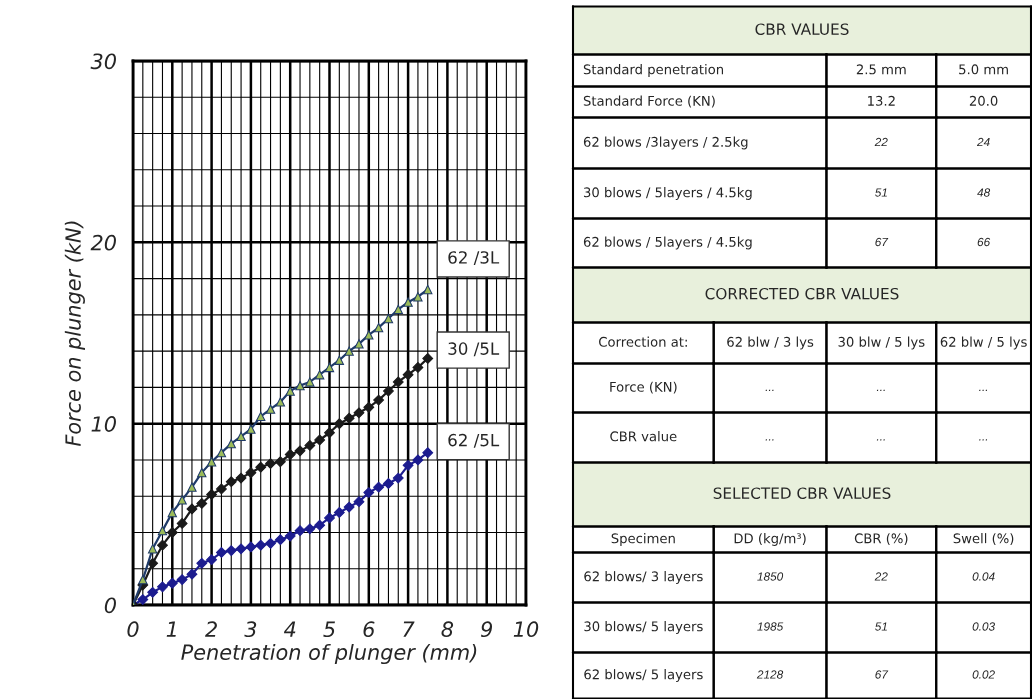  I want to click on text: 2.5 mm, so click(881, 69).